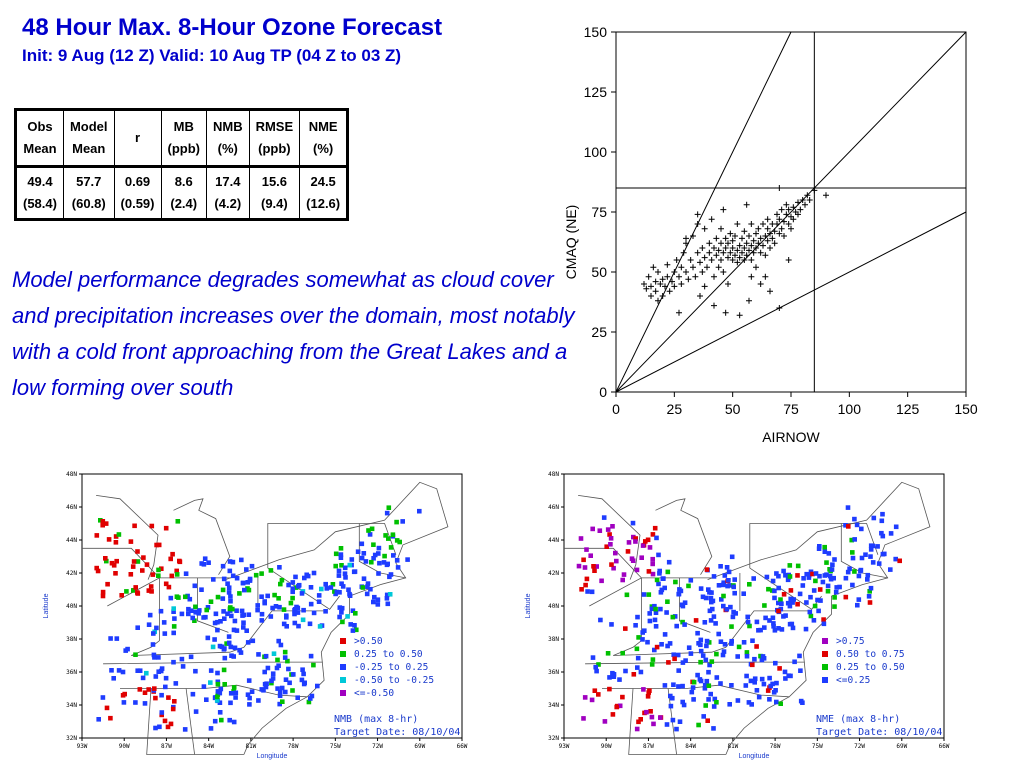  Describe the element at coordinates (648, 746) in the screenshot. I see `lon-tick-label: 87W` at that location.